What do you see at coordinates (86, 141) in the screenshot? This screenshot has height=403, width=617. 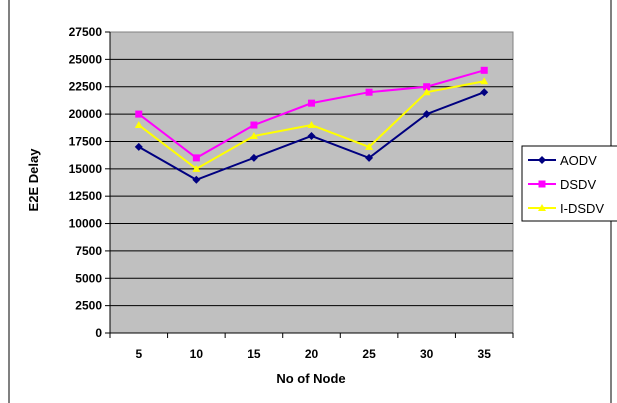 I see `y-tick-label: 17500` at bounding box center [86, 141].